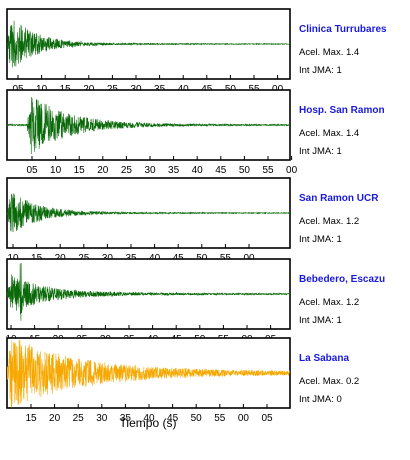  What do you see at coordinates (56, 170) in the screenshot?
I see `x-tick-label: 10` at bounding box center [56, 170].